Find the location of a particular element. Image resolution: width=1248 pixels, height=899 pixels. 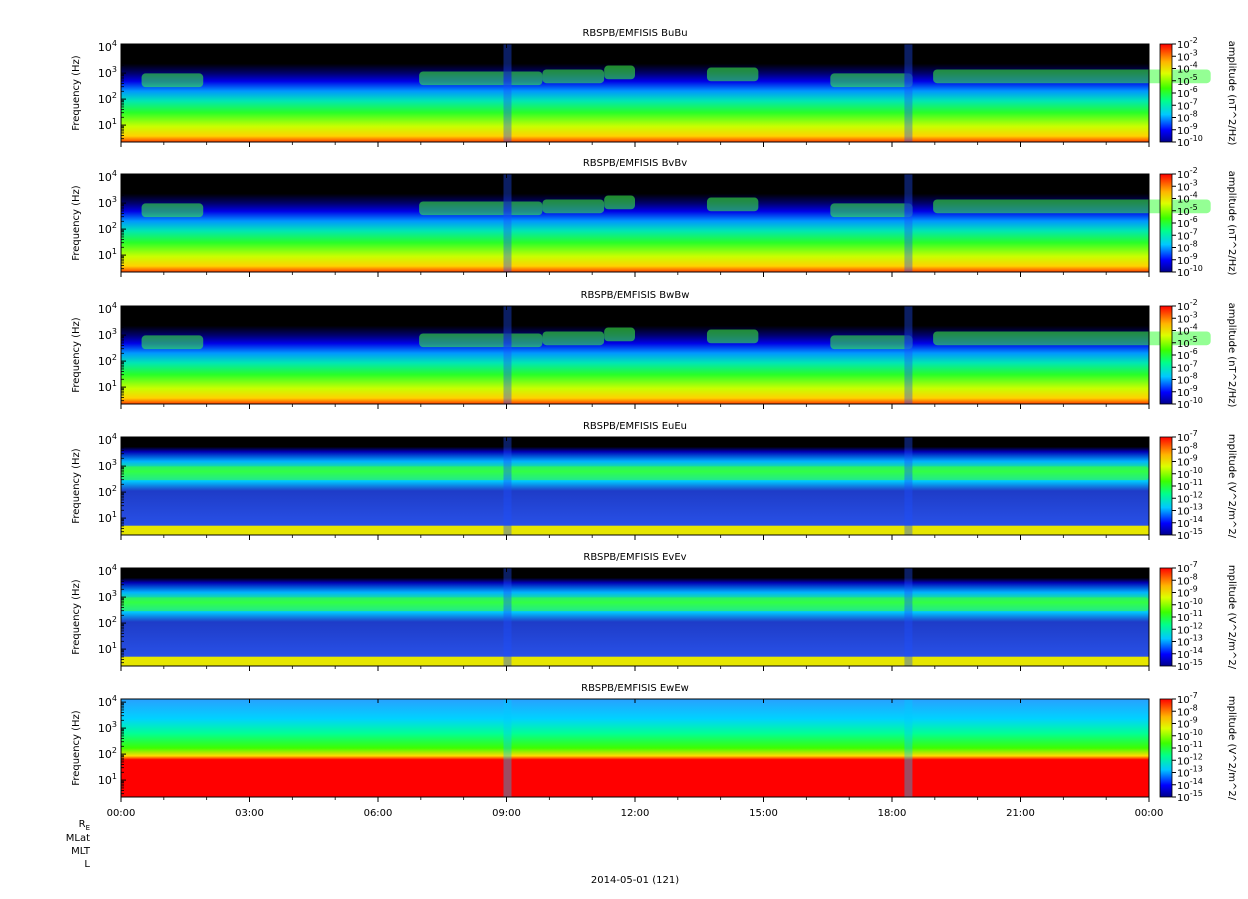

ephemeris-label-mlat: MLat is located at coordinates (77, 838).